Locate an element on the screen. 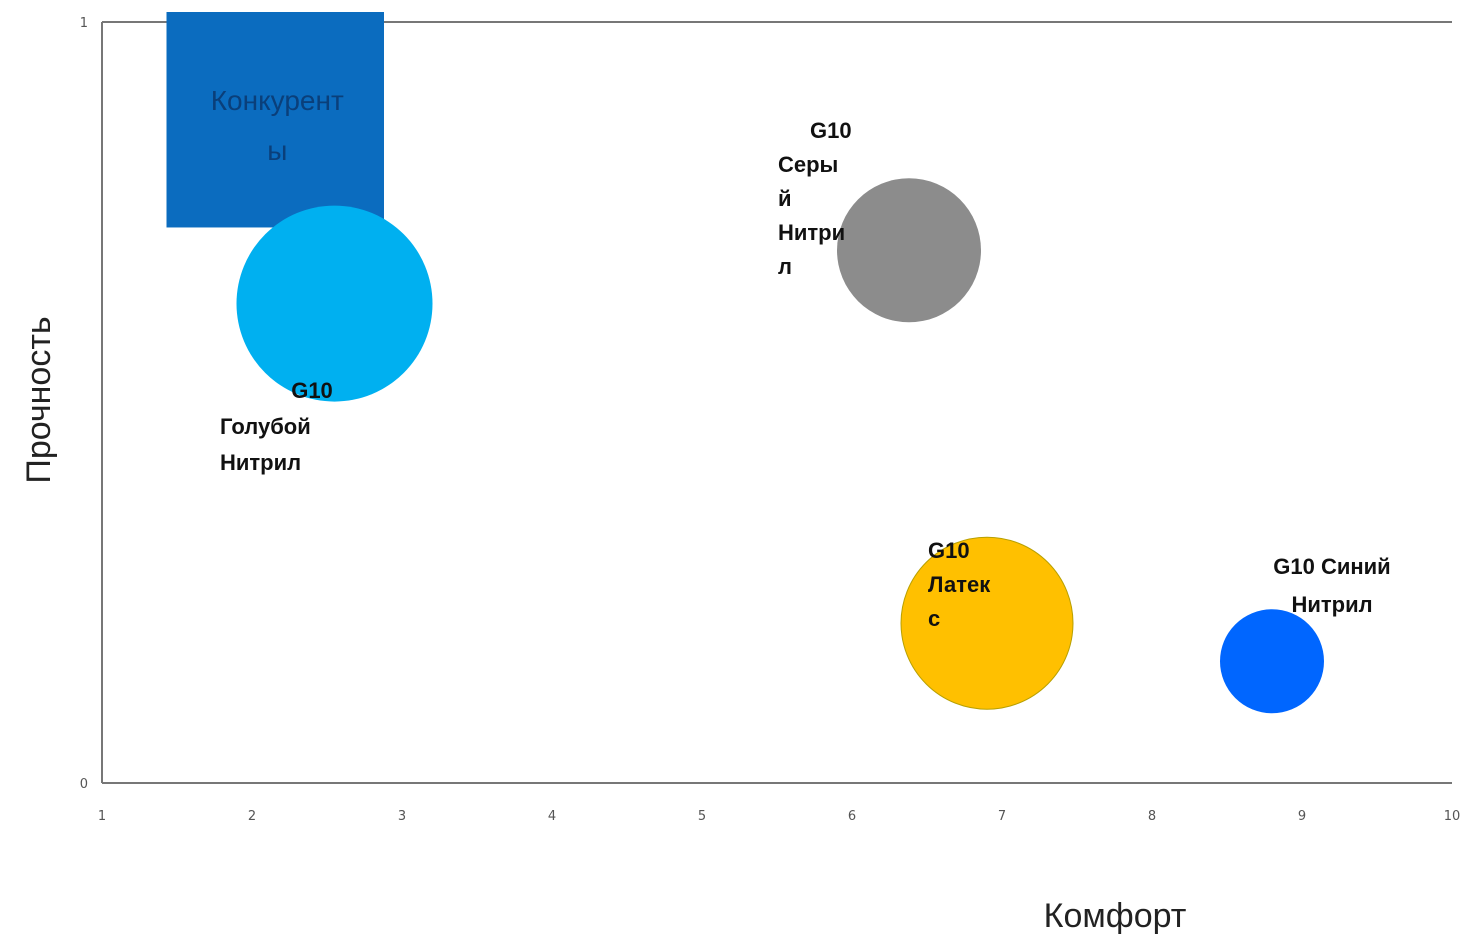 The height and width of the screenshot is (937, 1466). x-tick-label: 1 is located at coordinates (102, 816).